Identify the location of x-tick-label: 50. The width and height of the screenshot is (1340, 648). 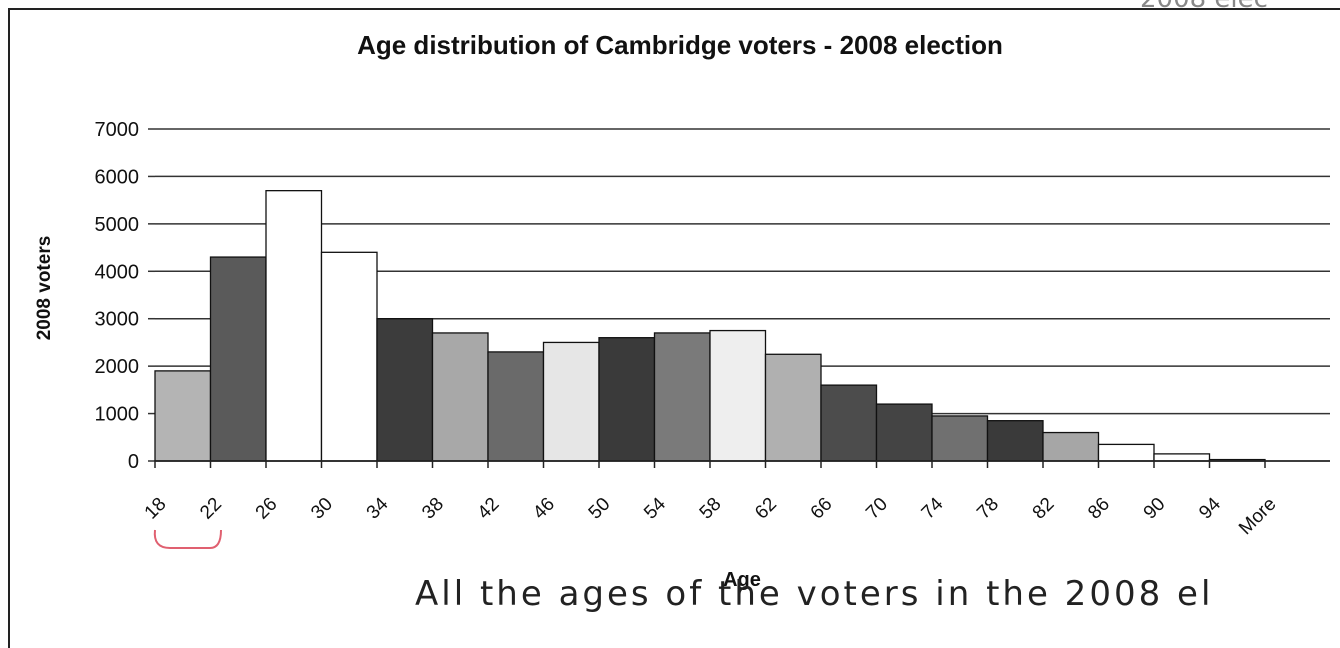
(600, 509).